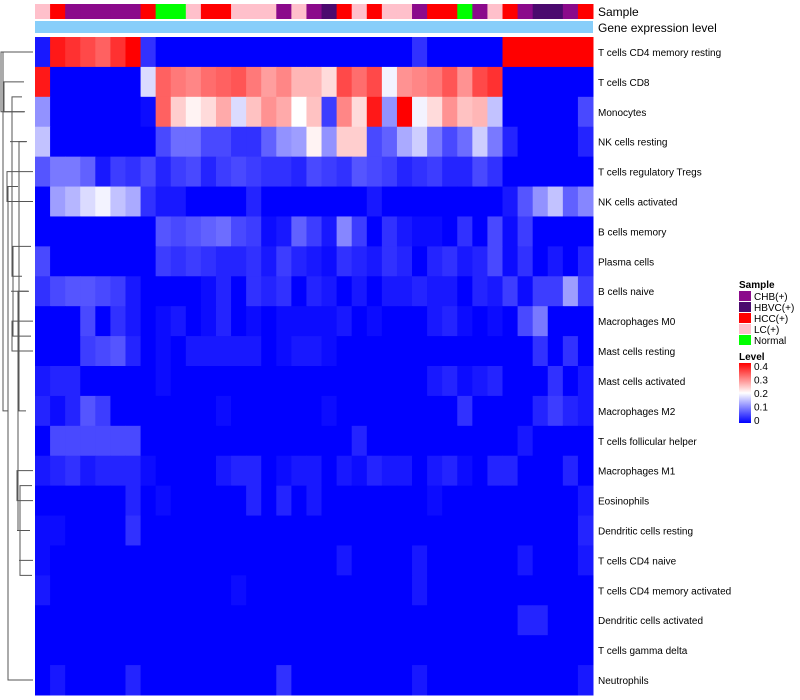 The image size is (800, 700). Describe the element at coordinates (761, 381) in the screenshot. I see `level-tick-label: 0.3` at that location.